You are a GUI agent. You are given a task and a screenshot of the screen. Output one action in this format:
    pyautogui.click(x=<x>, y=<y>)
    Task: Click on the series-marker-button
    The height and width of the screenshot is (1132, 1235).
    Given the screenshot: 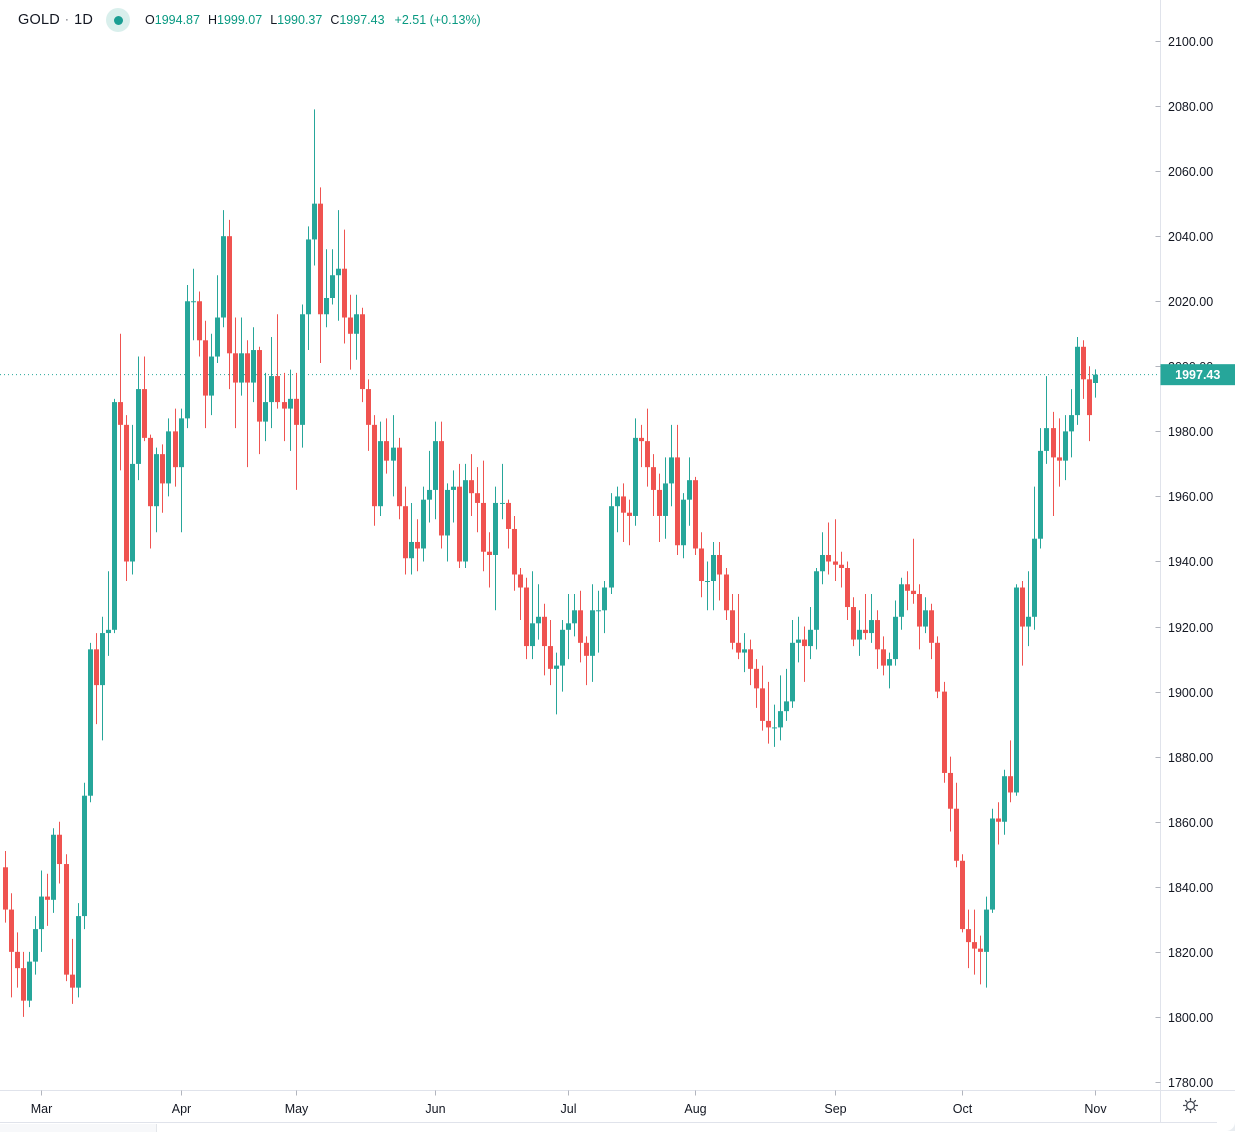 What is the action you would take?
    pyautogui.click(x=118, y=20)
    